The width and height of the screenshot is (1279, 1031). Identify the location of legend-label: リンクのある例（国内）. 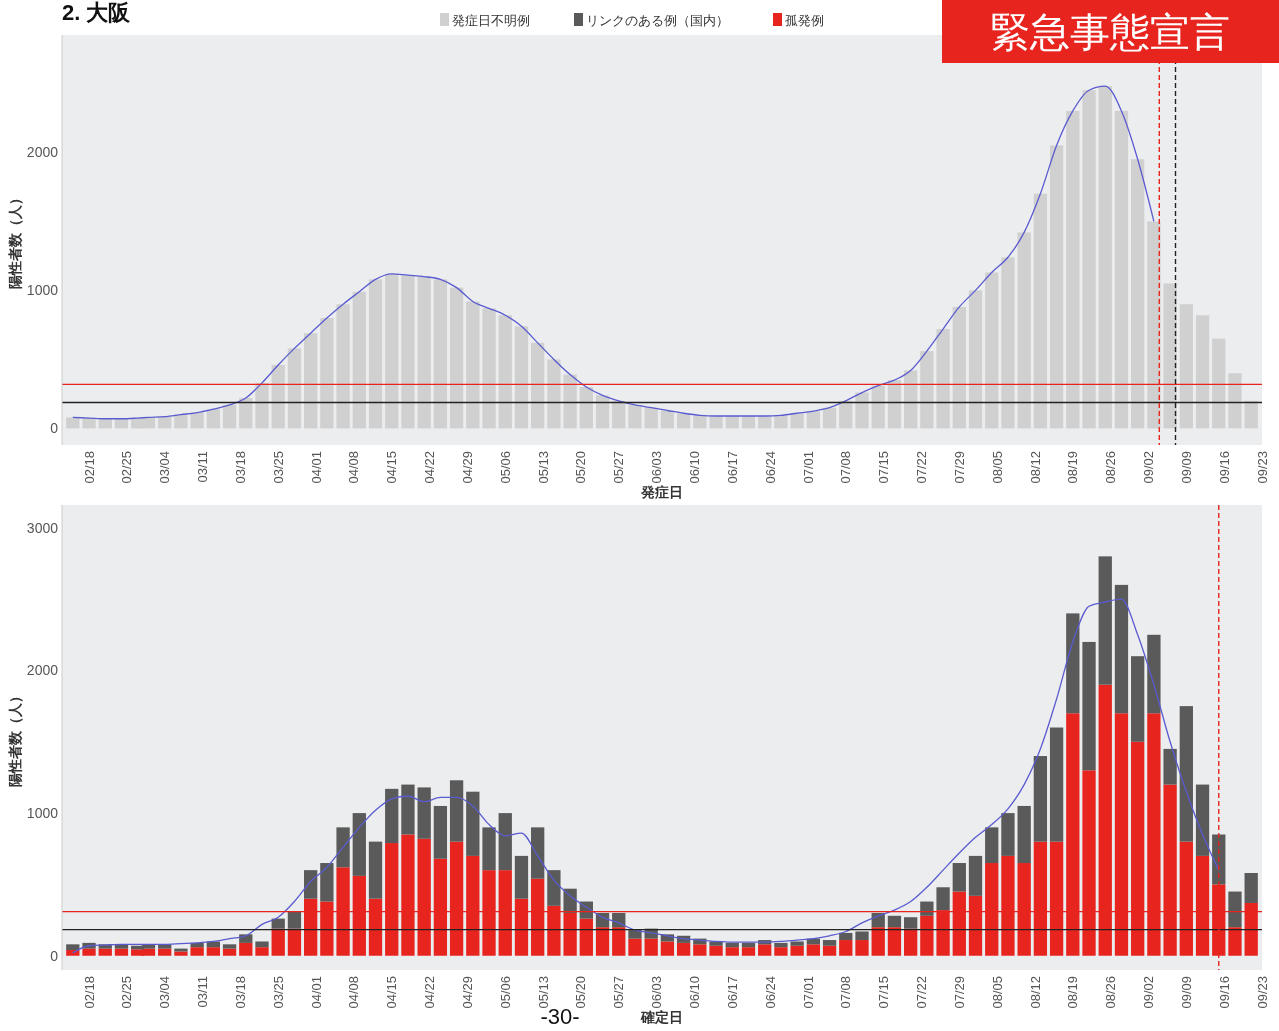
(657, 20).